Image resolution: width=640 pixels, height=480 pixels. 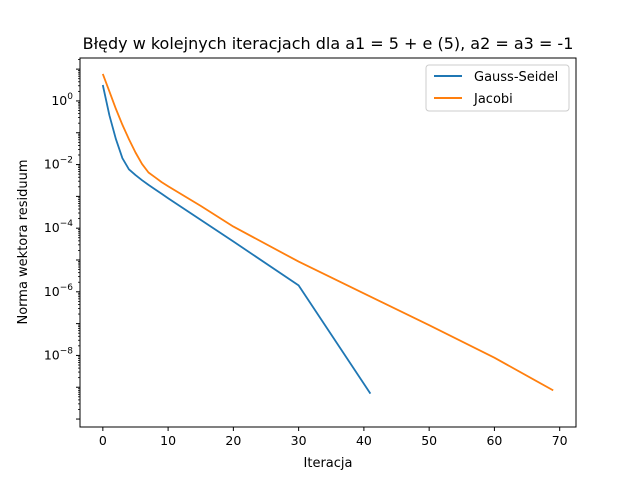 I want to click on y-axis: 10⁰ 10⁻² 10⁻⁴ 10⁻⁶ 10⁻⁸, so click(x=62, y=239).